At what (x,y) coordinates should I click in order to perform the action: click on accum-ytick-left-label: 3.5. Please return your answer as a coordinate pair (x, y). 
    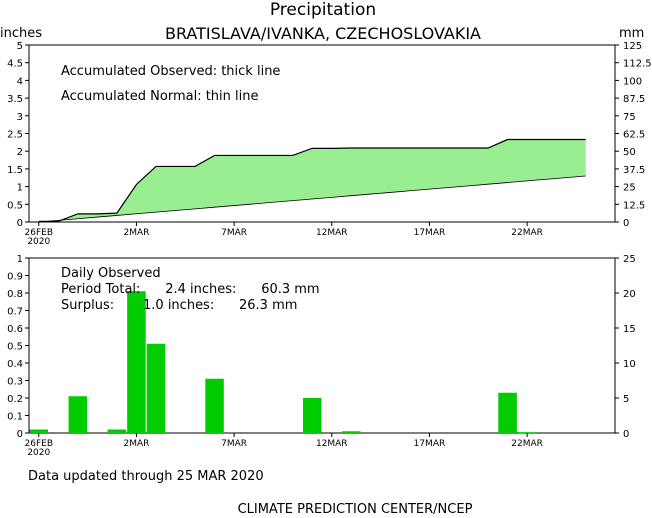
    Looking at the image, I should click on (15, 99).